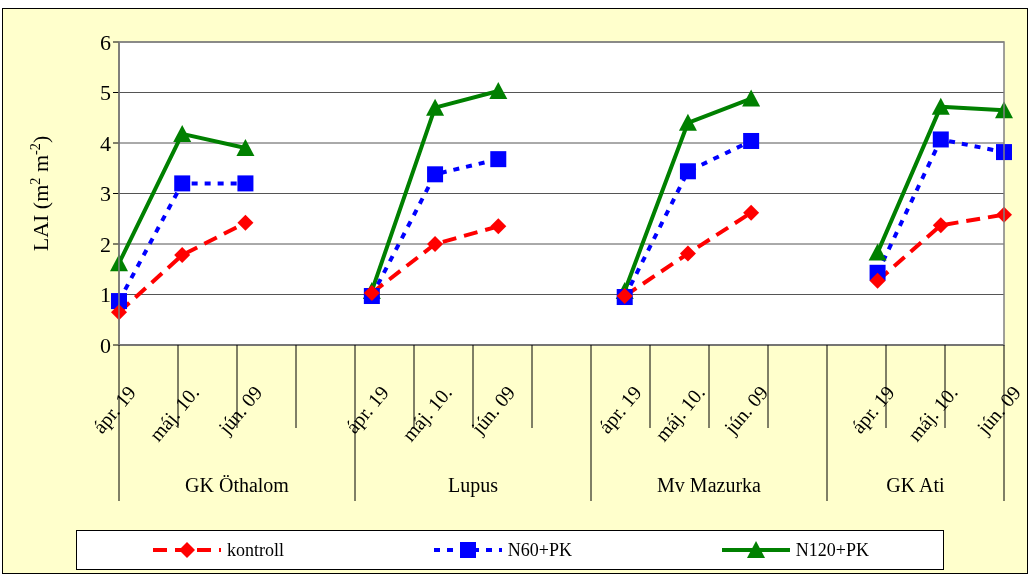  What do you see at coordinates (105, 194) in the screenshot?
I see `y-tick-label: 3` at bounding box center [105, 194].